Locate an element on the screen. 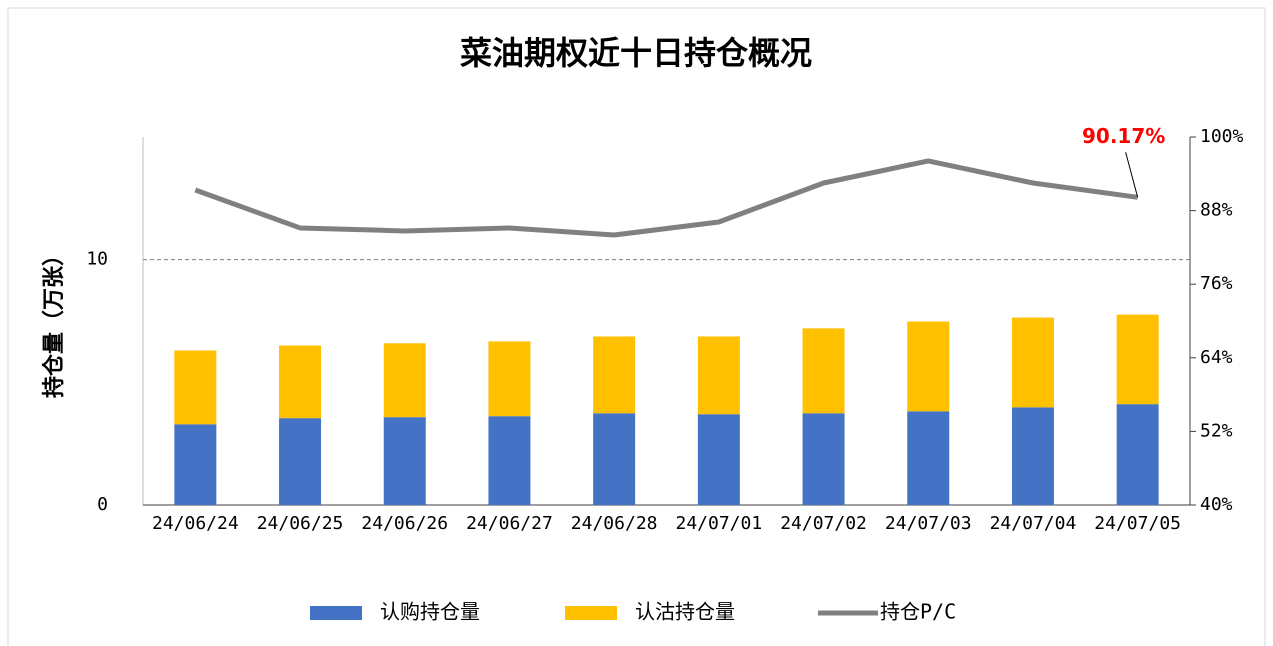  x-tick-label: 24/07/02 is located at coordinates (823, 523).